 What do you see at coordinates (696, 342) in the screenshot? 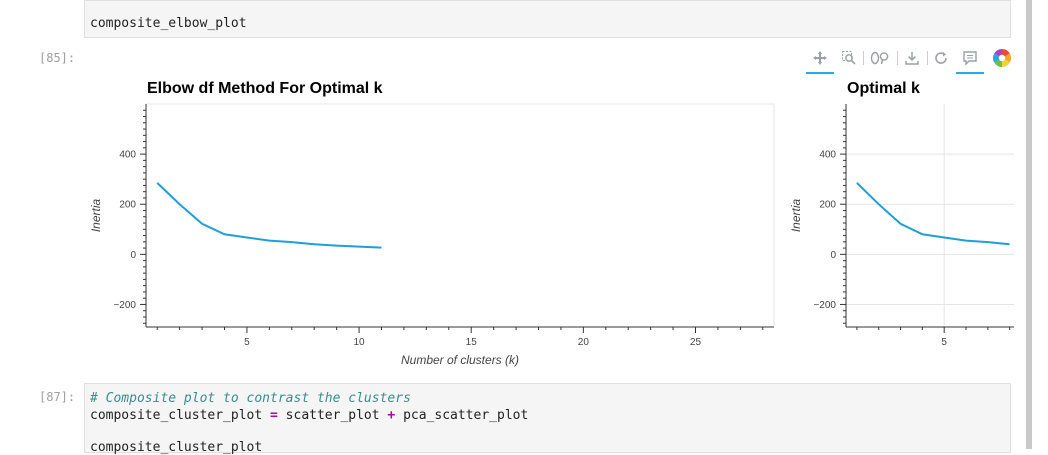
I see `x-tick-label: 25` at bounding box center [696, 342].